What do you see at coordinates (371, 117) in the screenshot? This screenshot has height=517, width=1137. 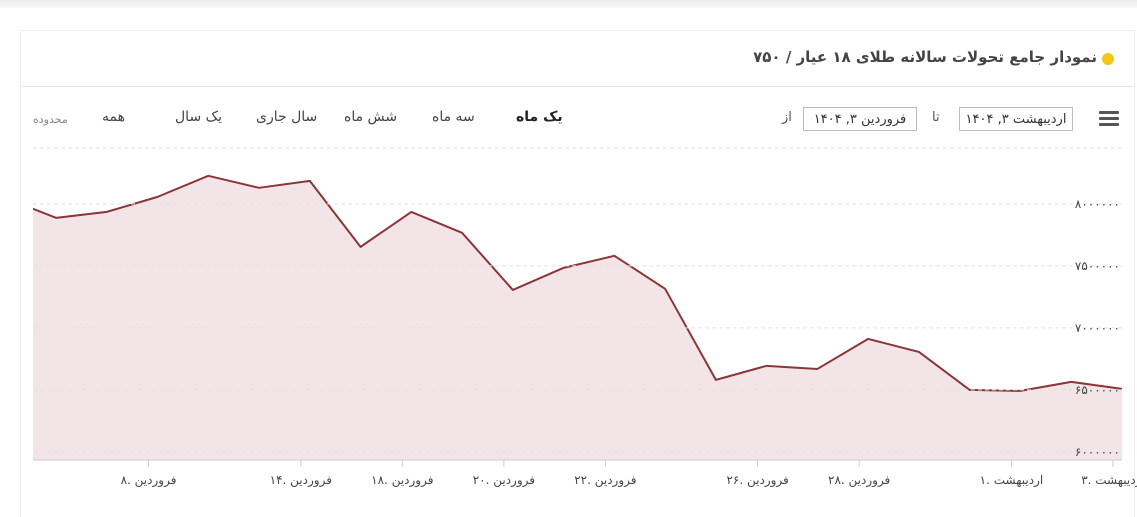 I see `range-button: شش ماه` at bounding box center [371, 117].